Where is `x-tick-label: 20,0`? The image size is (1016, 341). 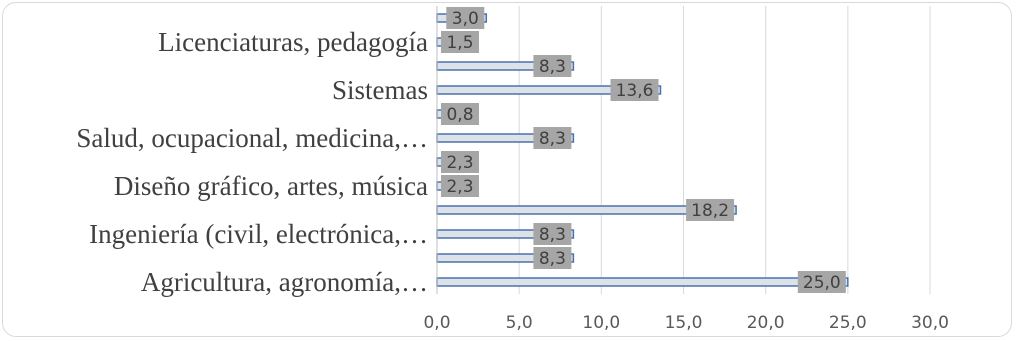
x-tick-label: 20,0 is located at coordinates (766, 323).